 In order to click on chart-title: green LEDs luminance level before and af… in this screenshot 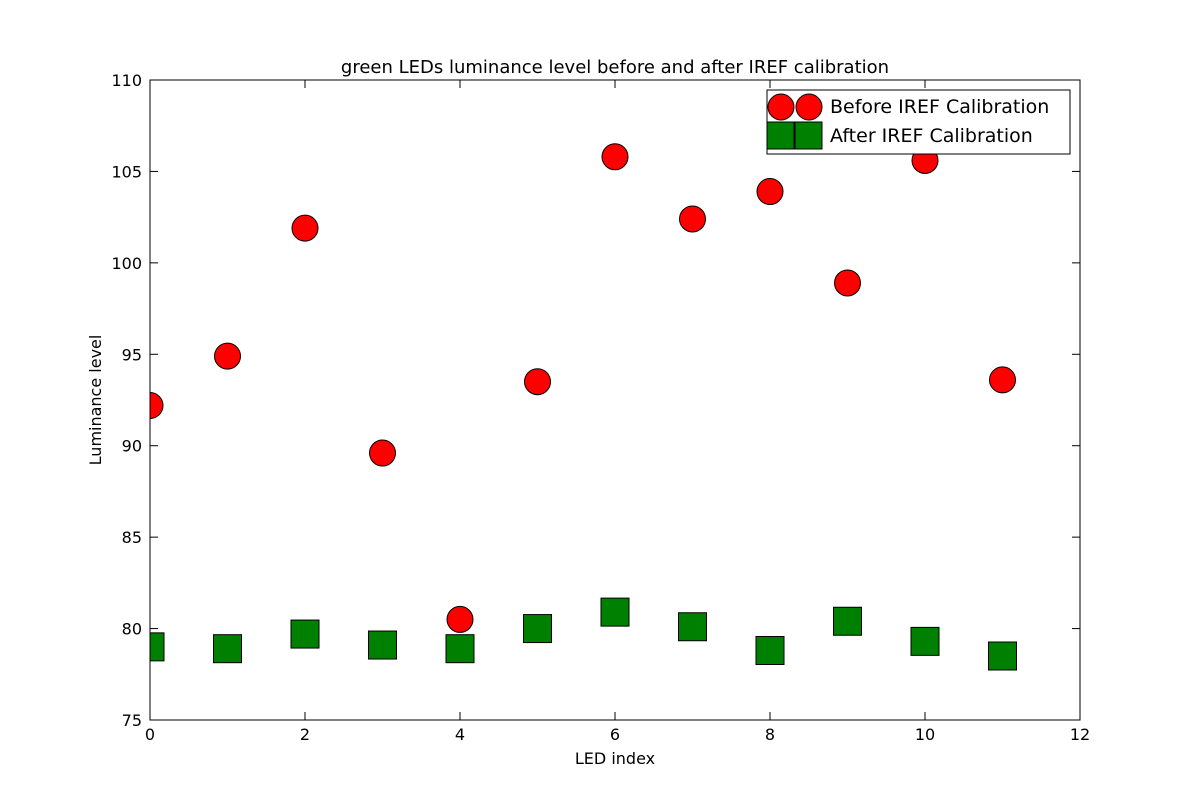, I will do `click(615, 67)`.